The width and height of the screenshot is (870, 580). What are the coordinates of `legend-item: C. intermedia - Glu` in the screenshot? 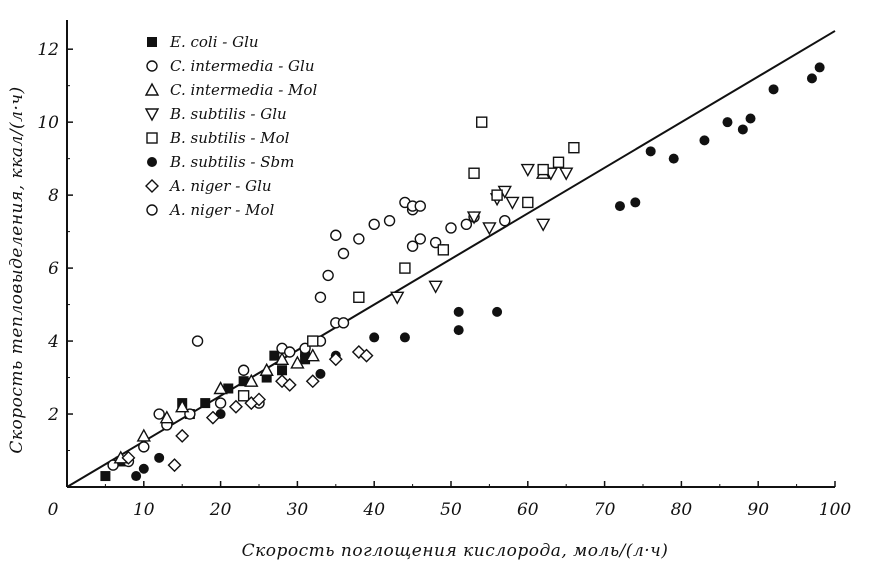 It's located at (230, 66).